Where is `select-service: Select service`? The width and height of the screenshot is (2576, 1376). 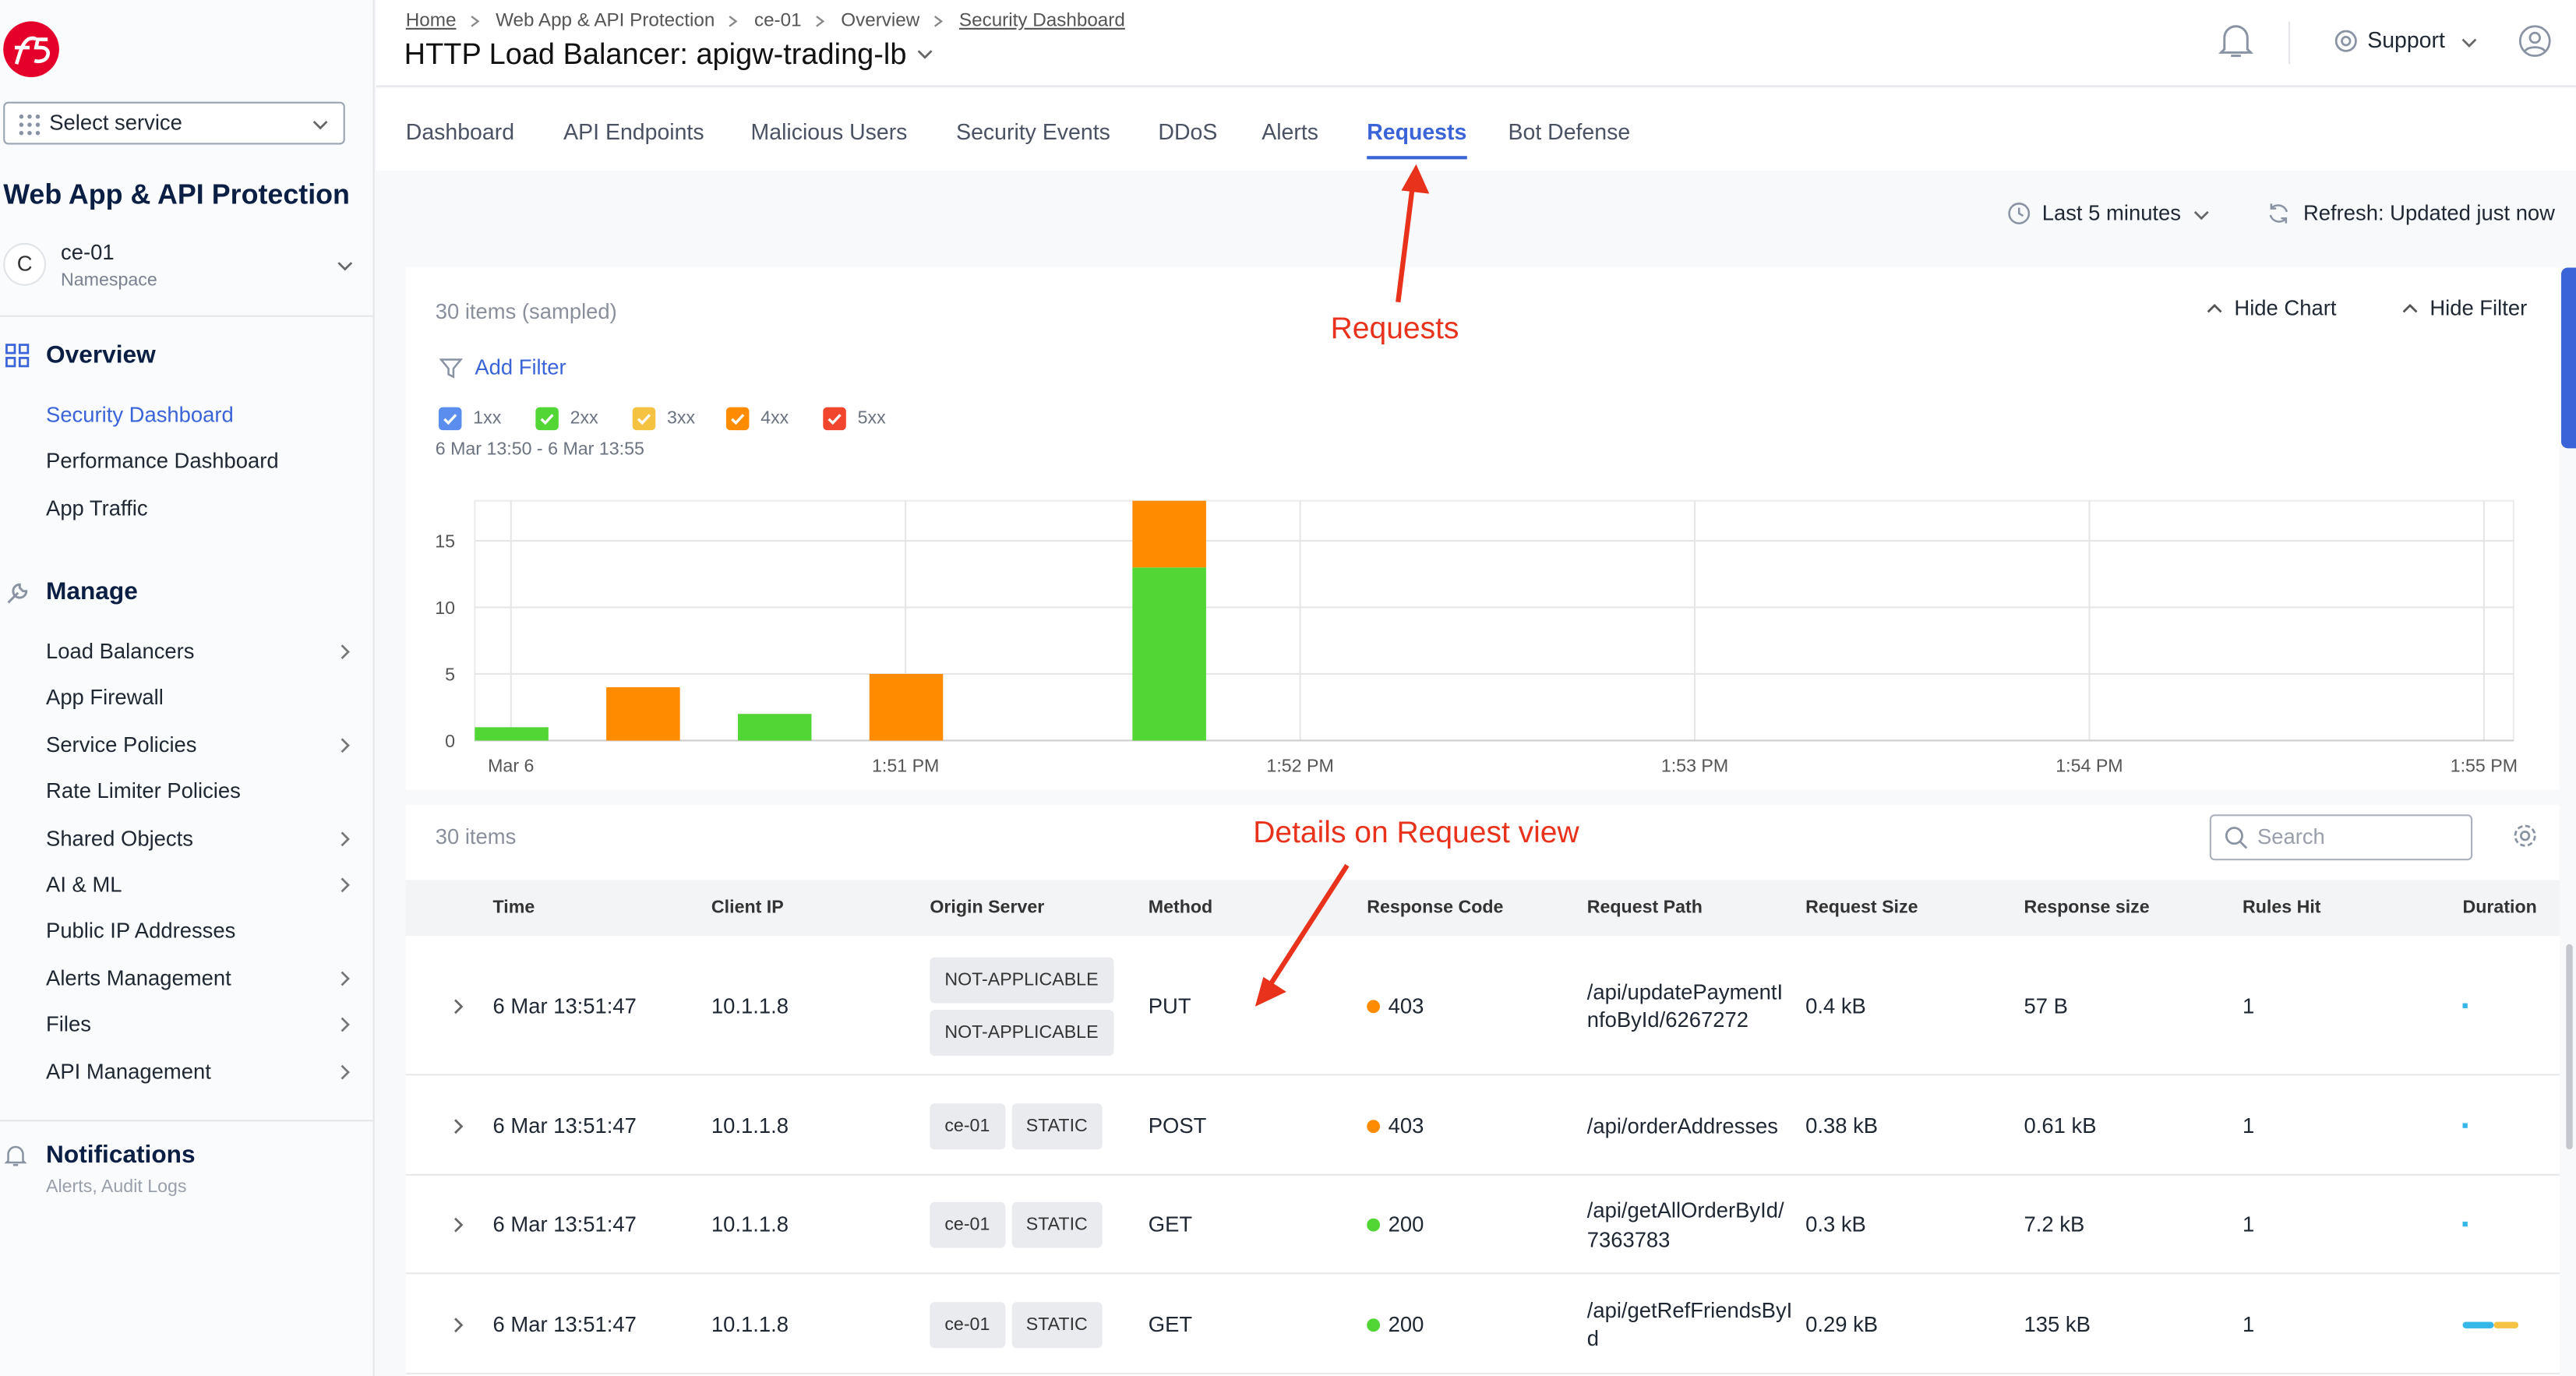
select-service: Select service is located at coordinates (174, 123).